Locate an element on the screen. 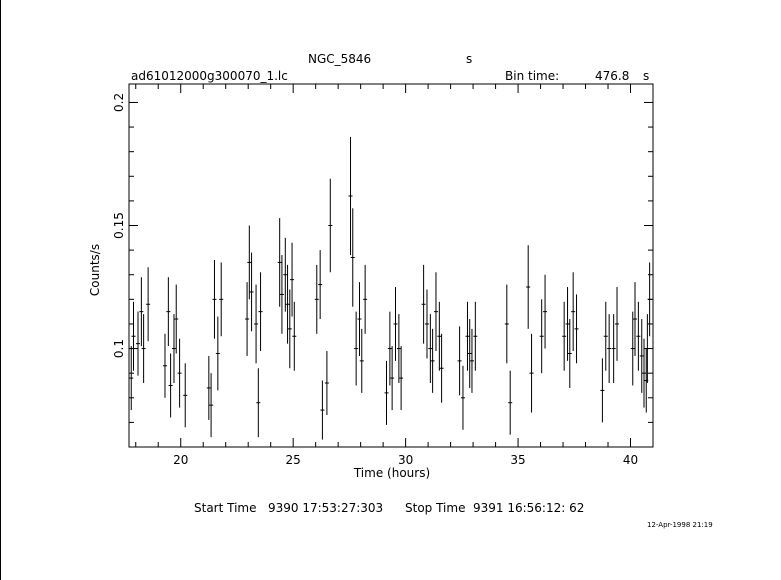 The image size is (781, 580). bin-time-label: Bin time: is located at coordinates (532, 76).